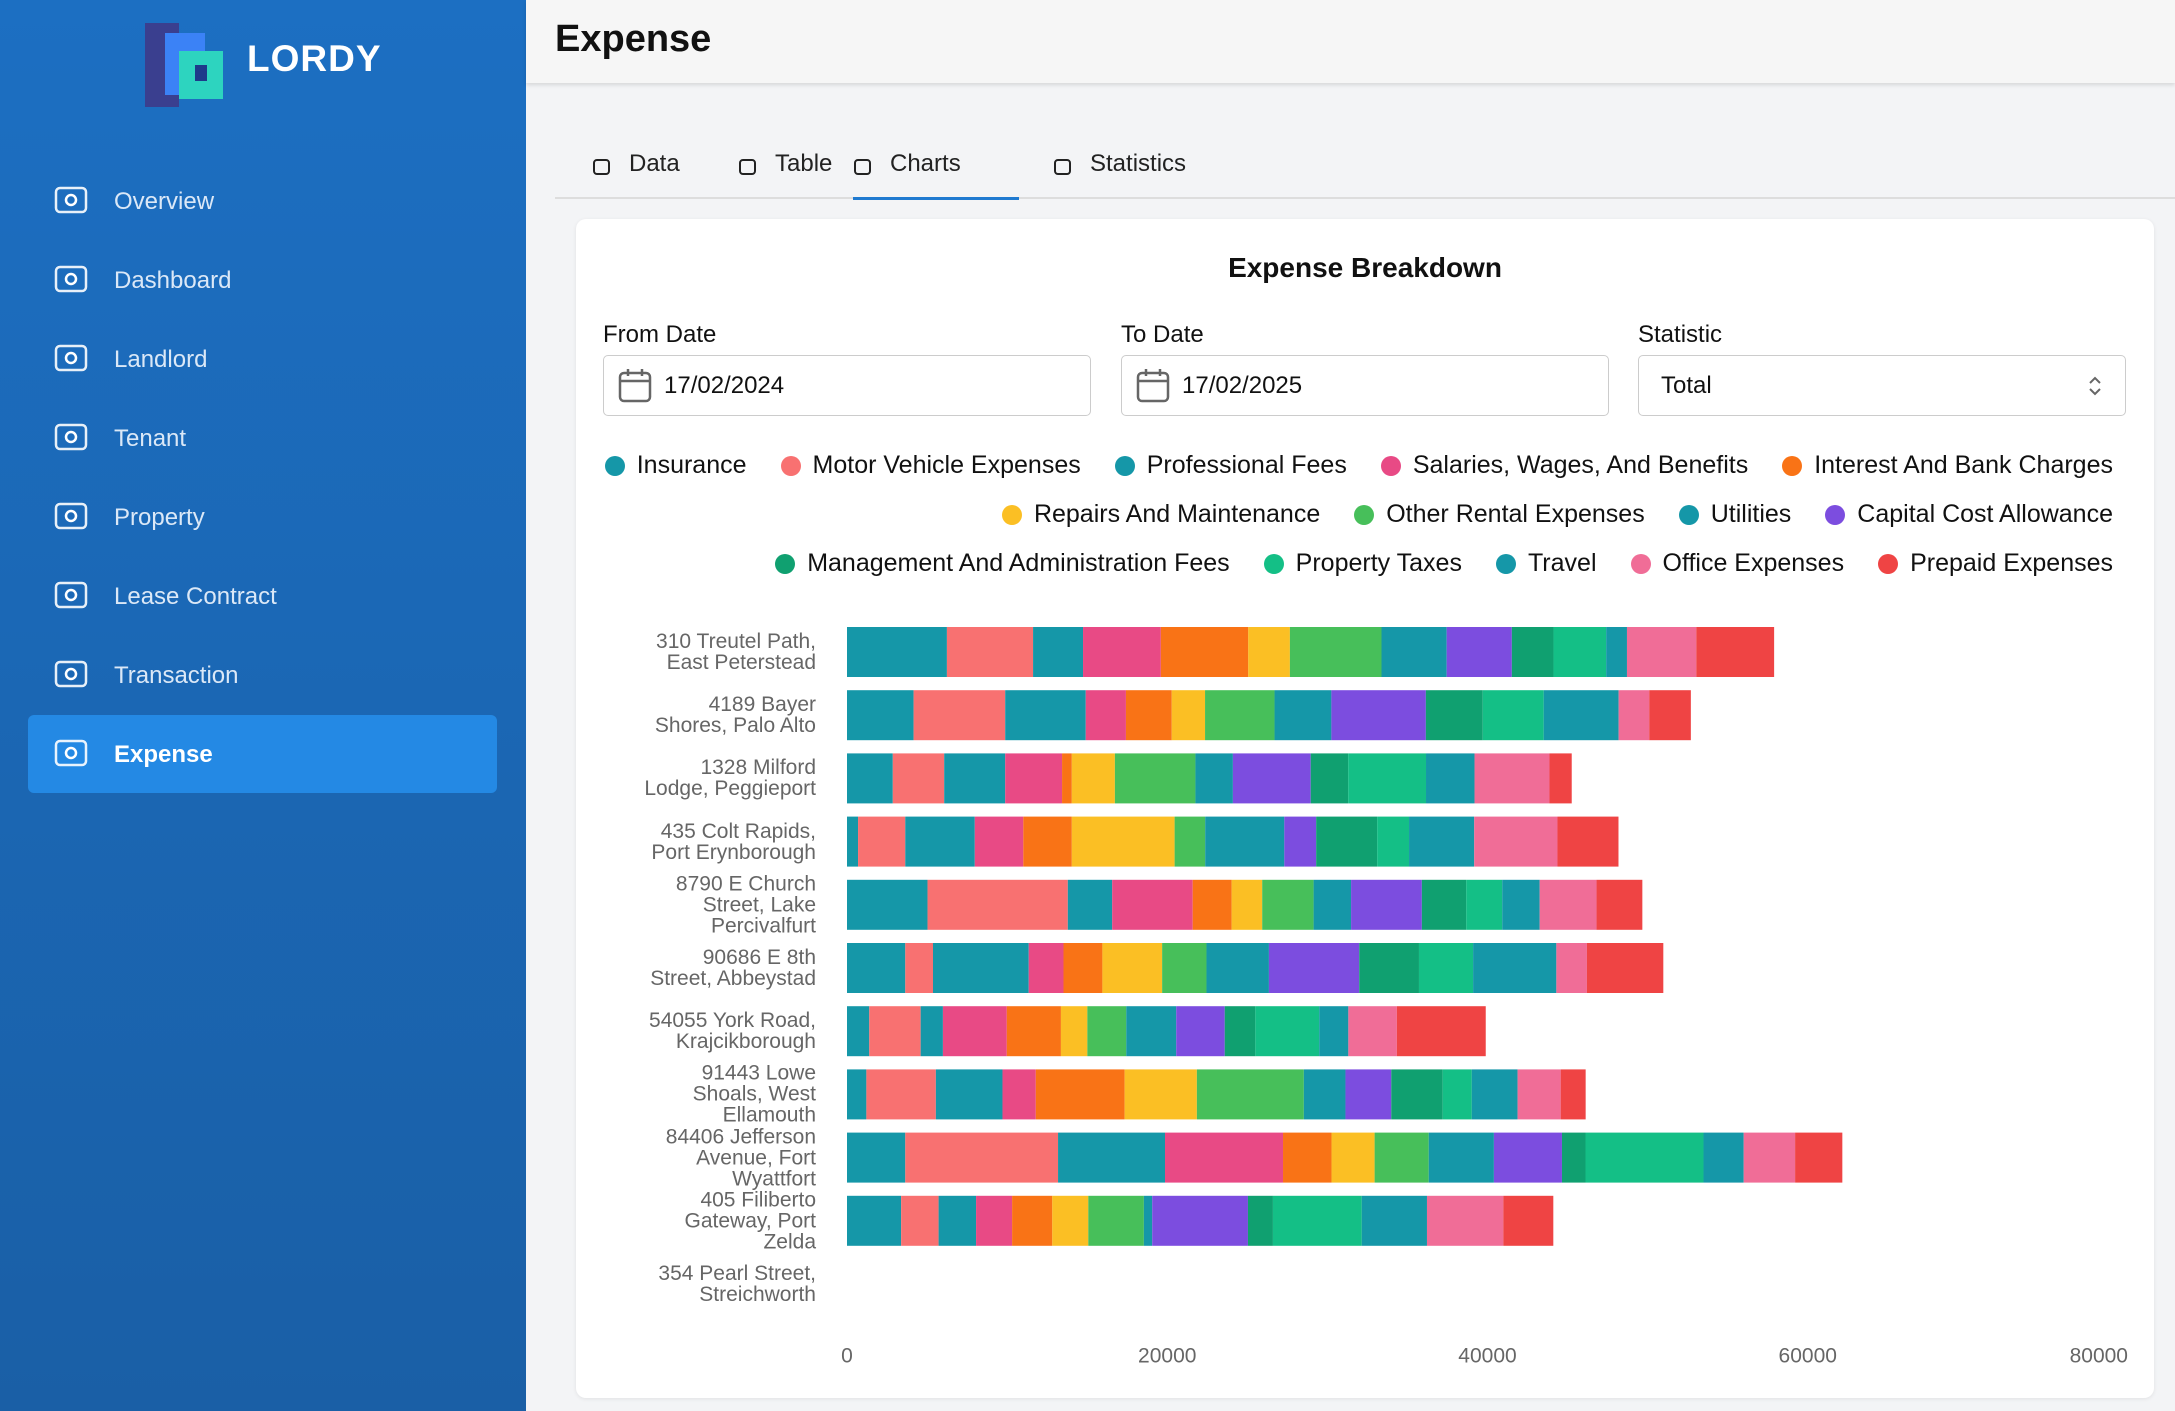  I want to click on tab: Charts, so click(936, 175).